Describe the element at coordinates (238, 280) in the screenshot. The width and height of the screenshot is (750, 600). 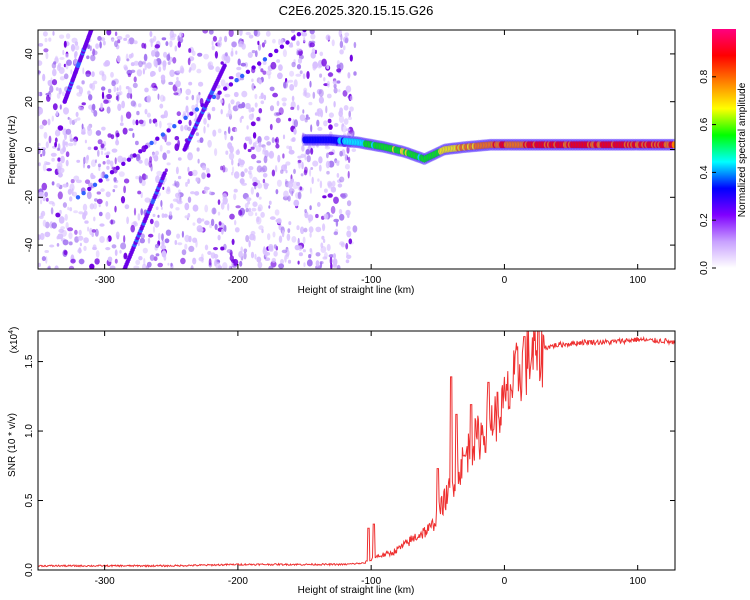
I see `spectrogram-xtick-label: -200` at that location.